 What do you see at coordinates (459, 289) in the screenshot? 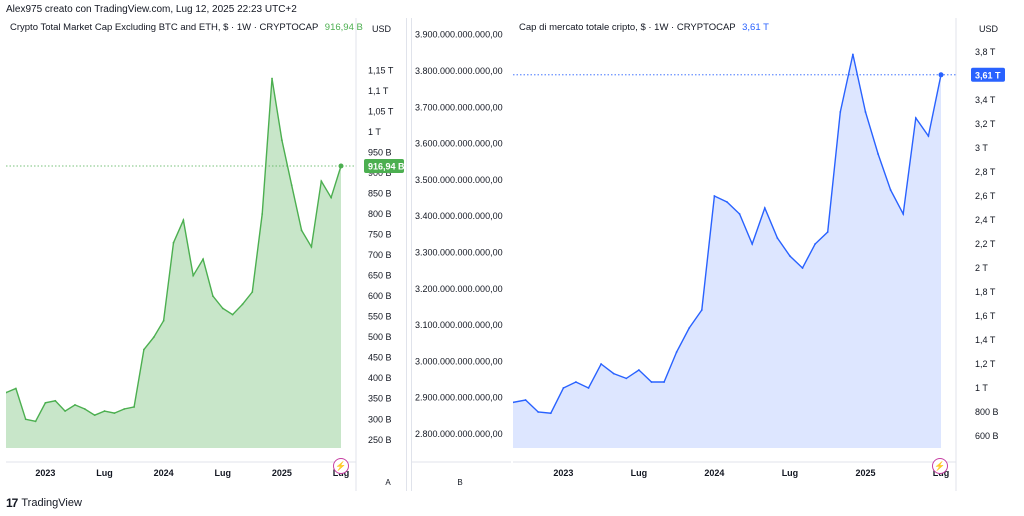
I see `middle-y-tick-label: 3.200.000.000.000,00` at bounding box center [459, 289].